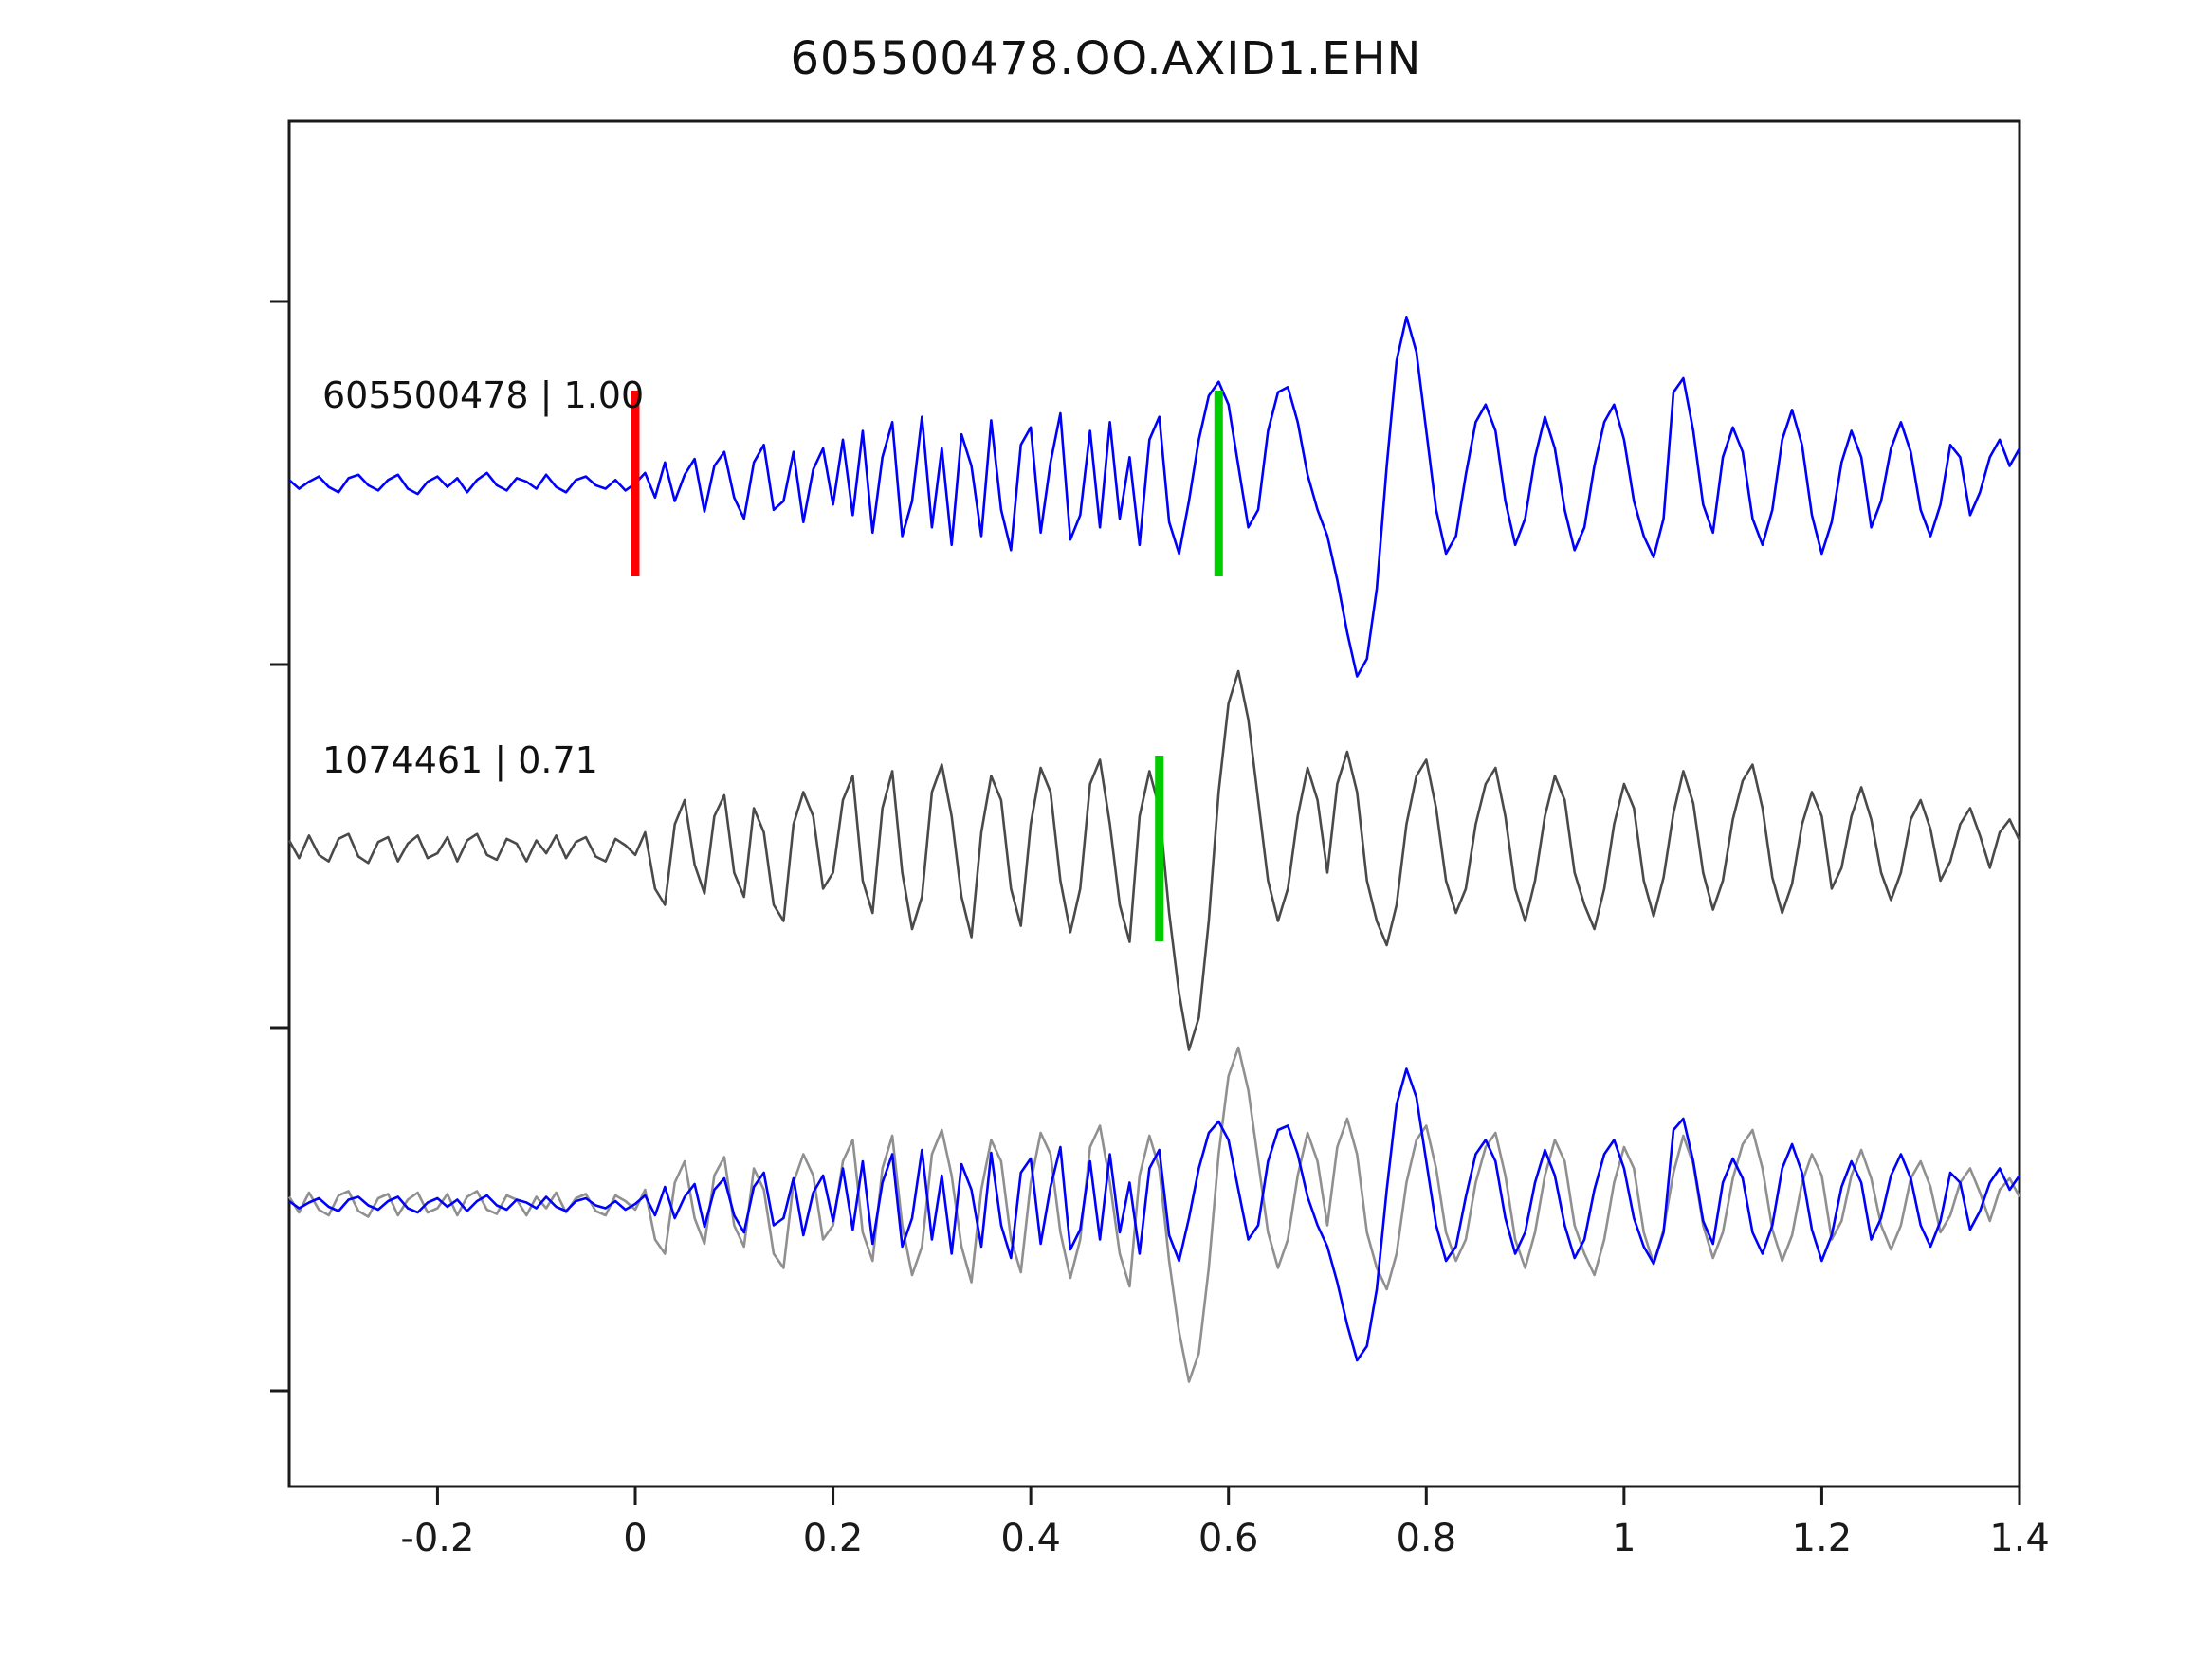 The image size is (2212, 1659). I want to click on x-tick-label: 1, so click(1624, 1538).